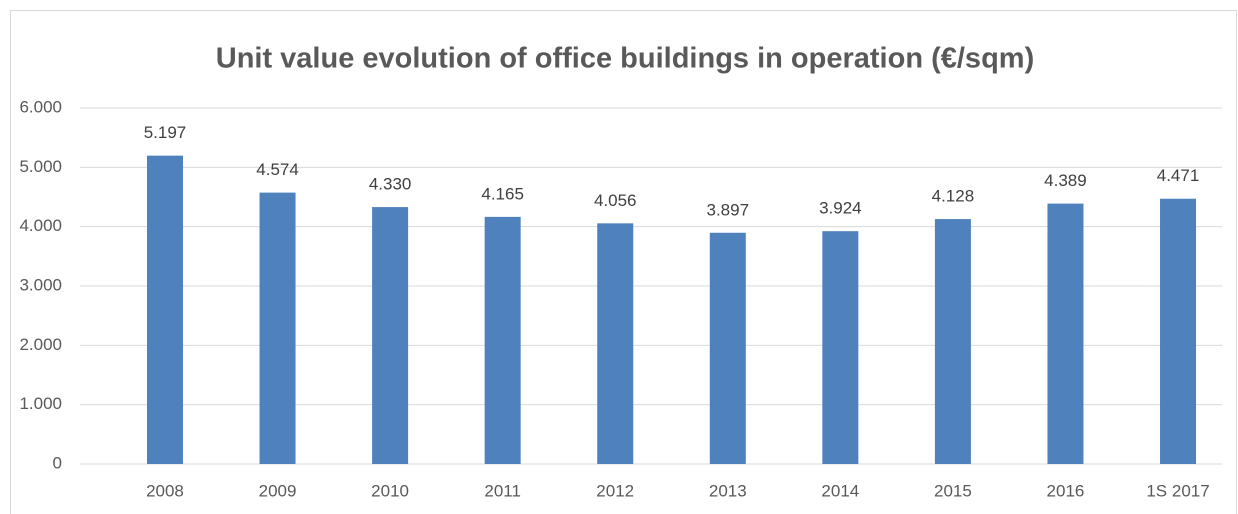 The image size is (1238, 514). What do you see at coordinates (57, 462) in the screenshot?
I see `y-tick-label: 0` at bounding box center [57, 462].